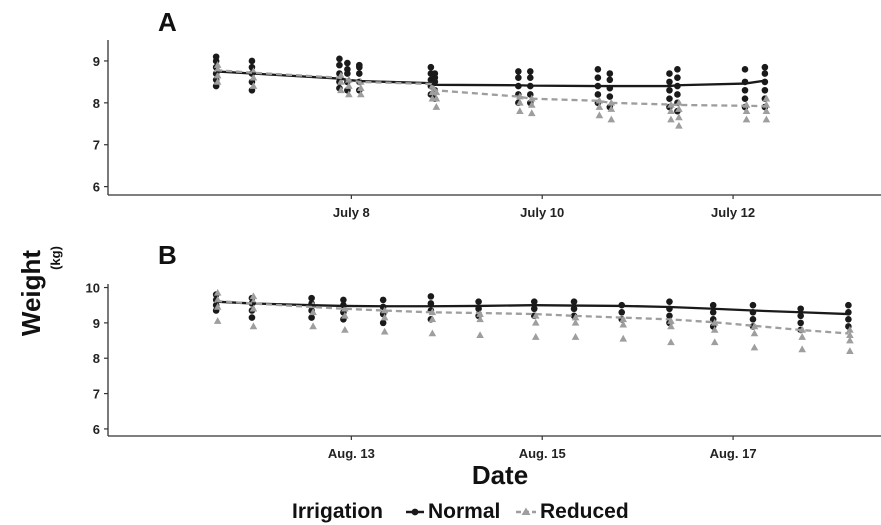  I want to click on x-tick-label: Aug. 17, so click(733, 453).